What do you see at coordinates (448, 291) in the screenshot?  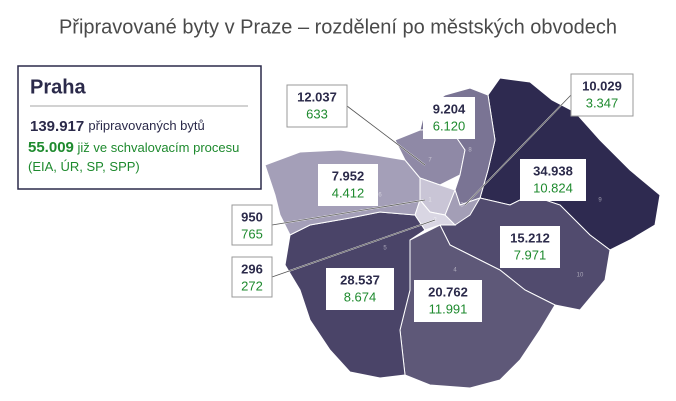 I see `district-total: 20.762` at bounding box center [448, 291].